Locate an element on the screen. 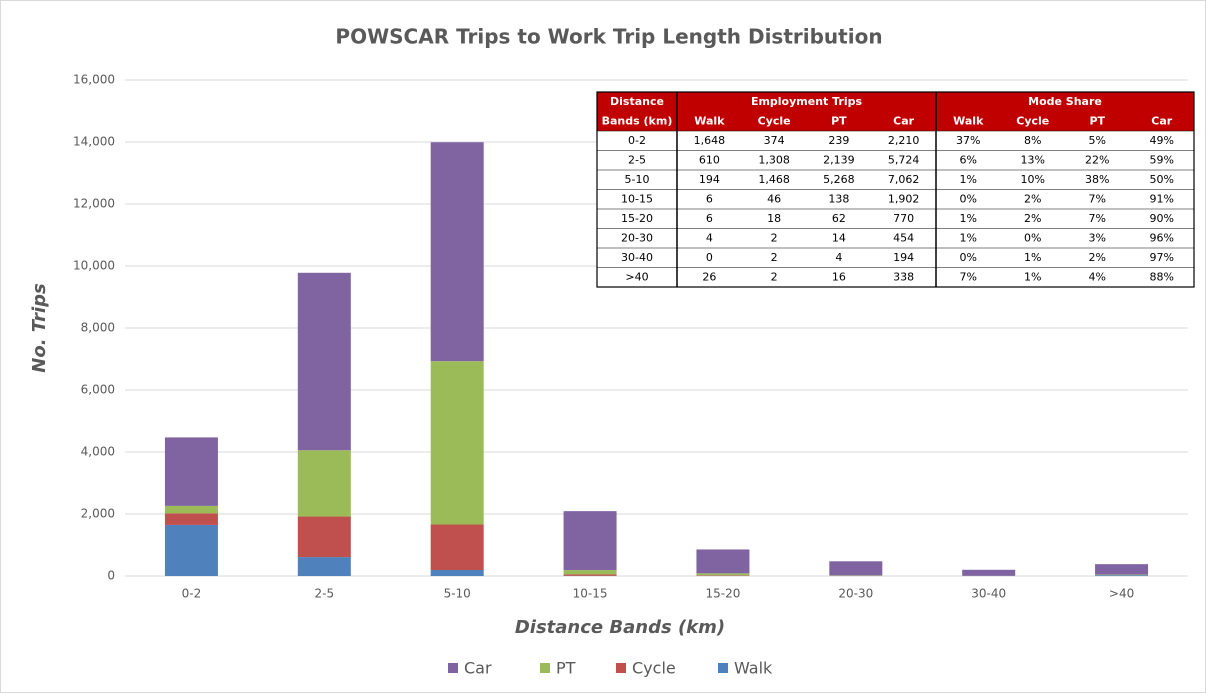 The height and width of the screenshot is (693, 1206). table-cell: 5,268 is located at coordinates (839, 179).